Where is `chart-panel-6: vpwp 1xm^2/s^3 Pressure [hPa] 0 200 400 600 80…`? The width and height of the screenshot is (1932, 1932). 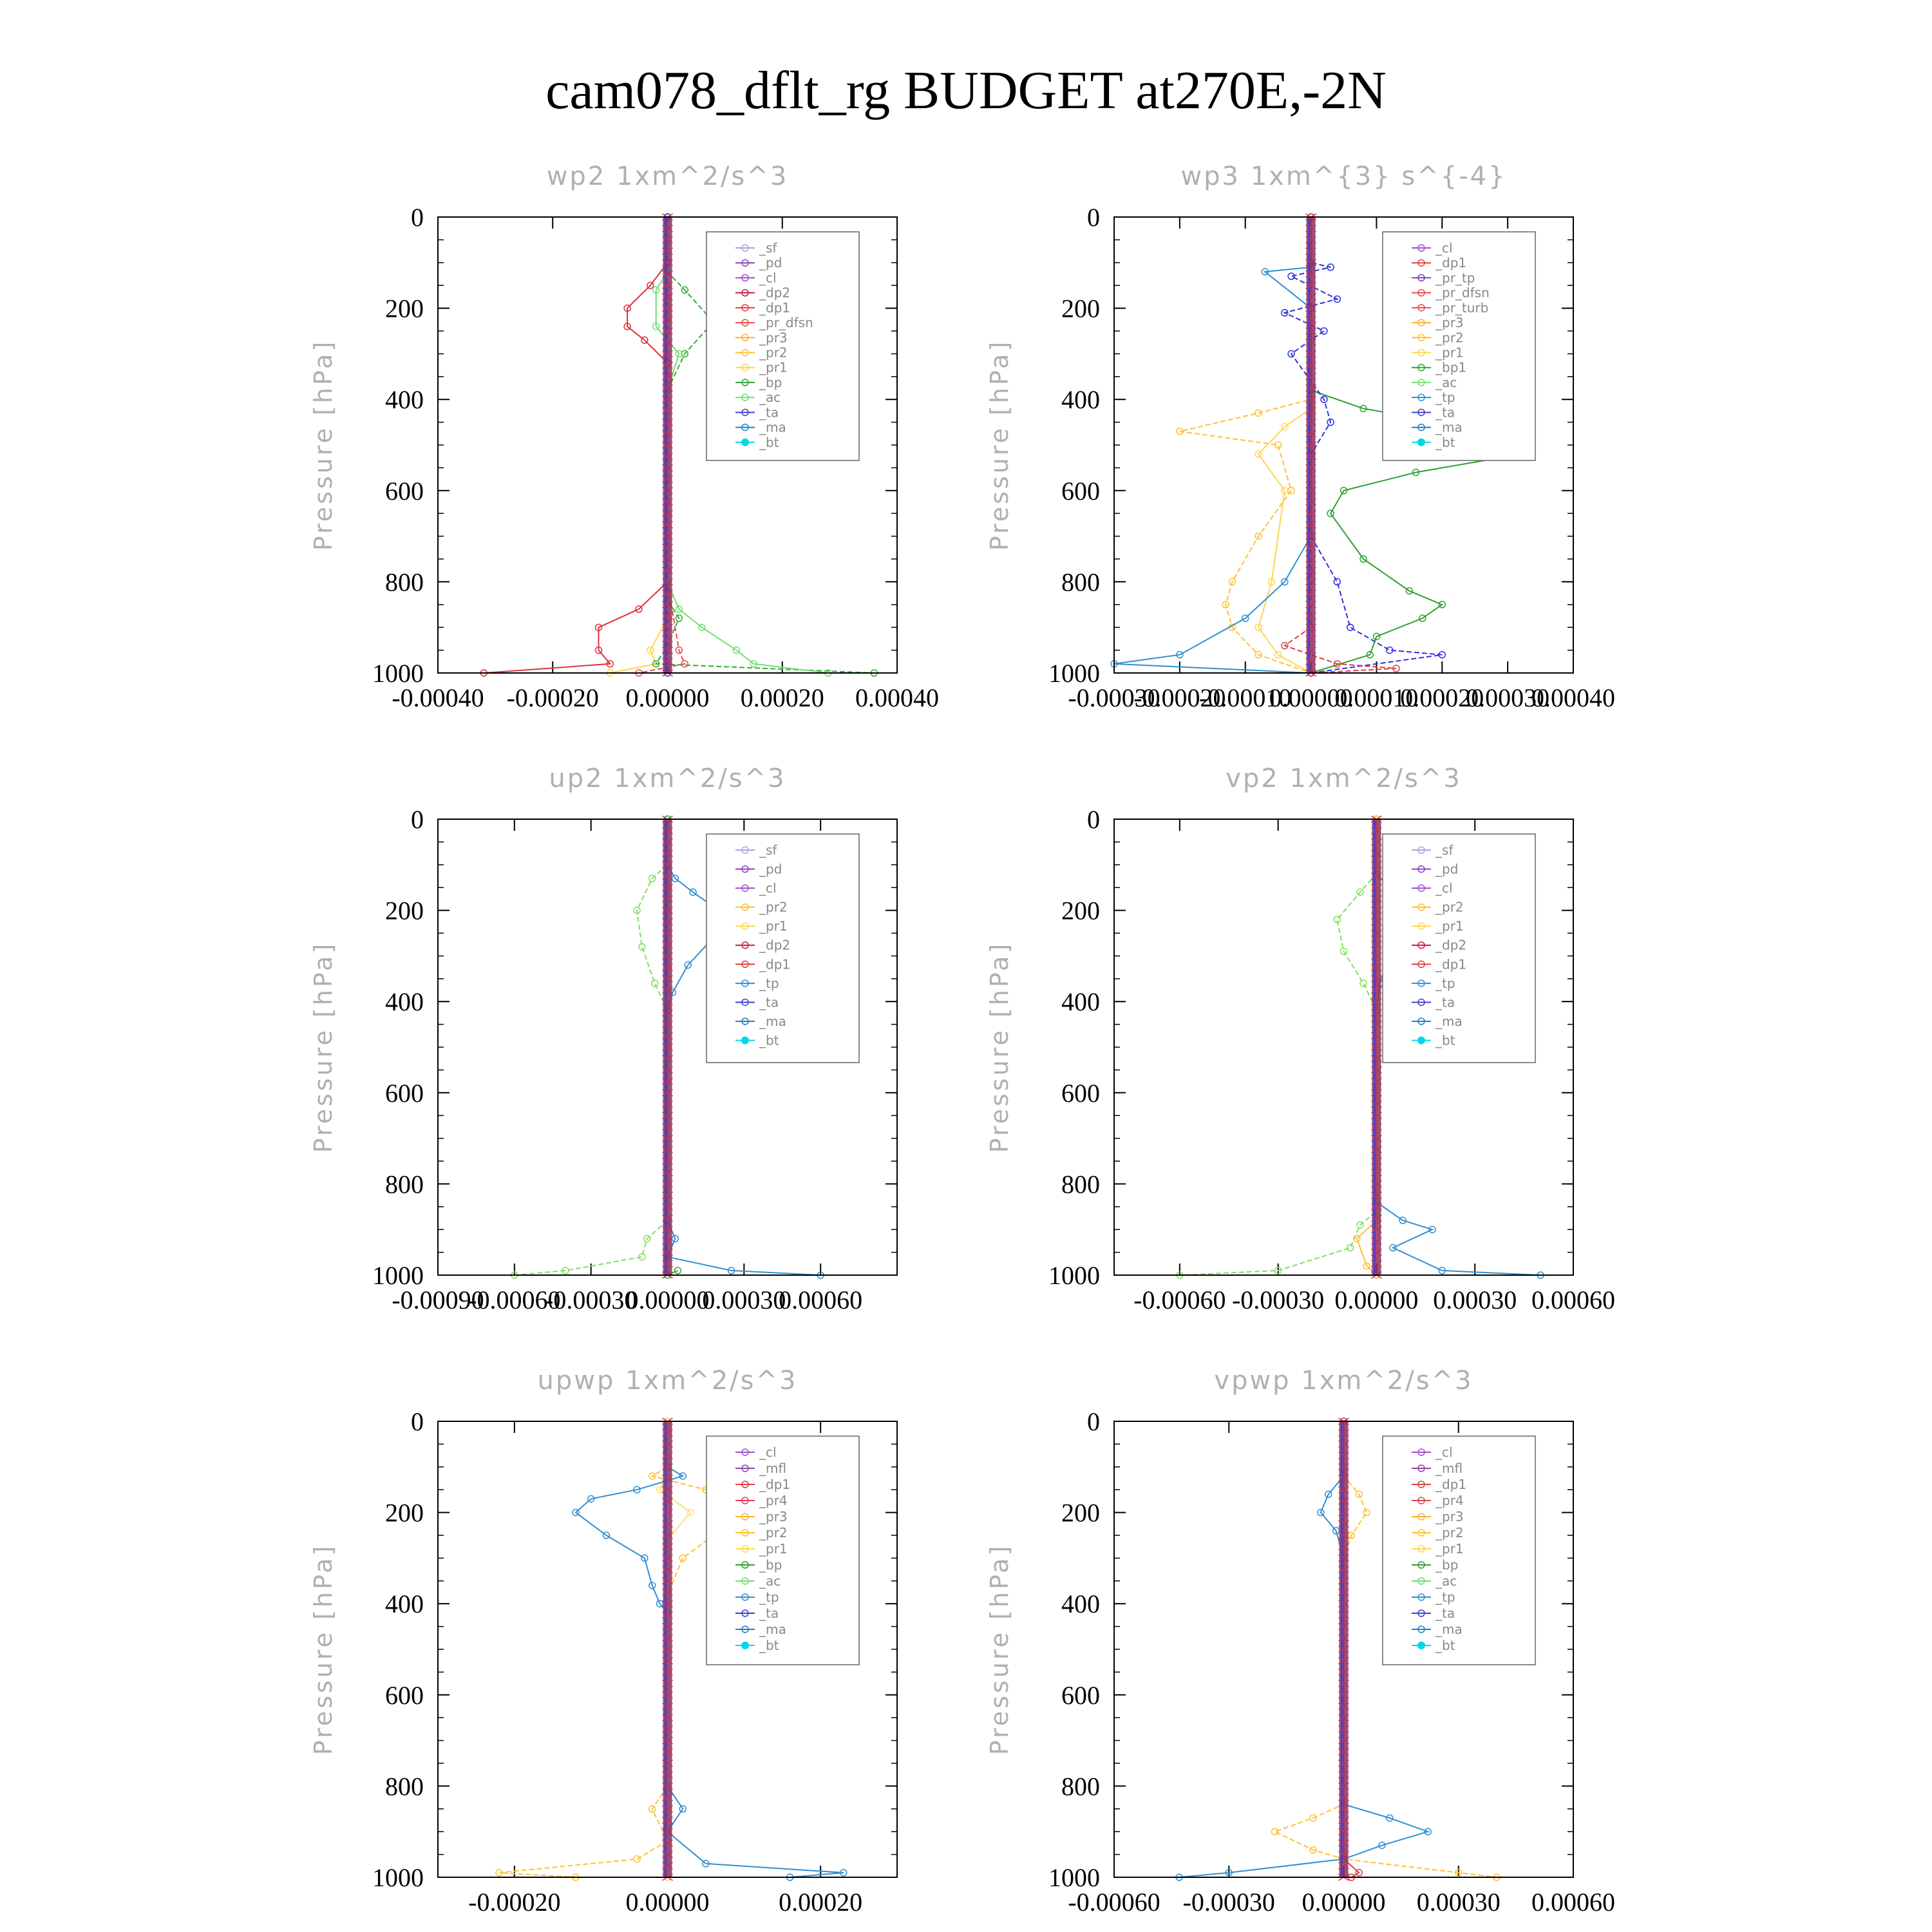
chart-panel-6: vpwp 1xm^2/s^3 Pressure [hPa] 0 200 400 600 80… is located at coordinates (1300, 1642).